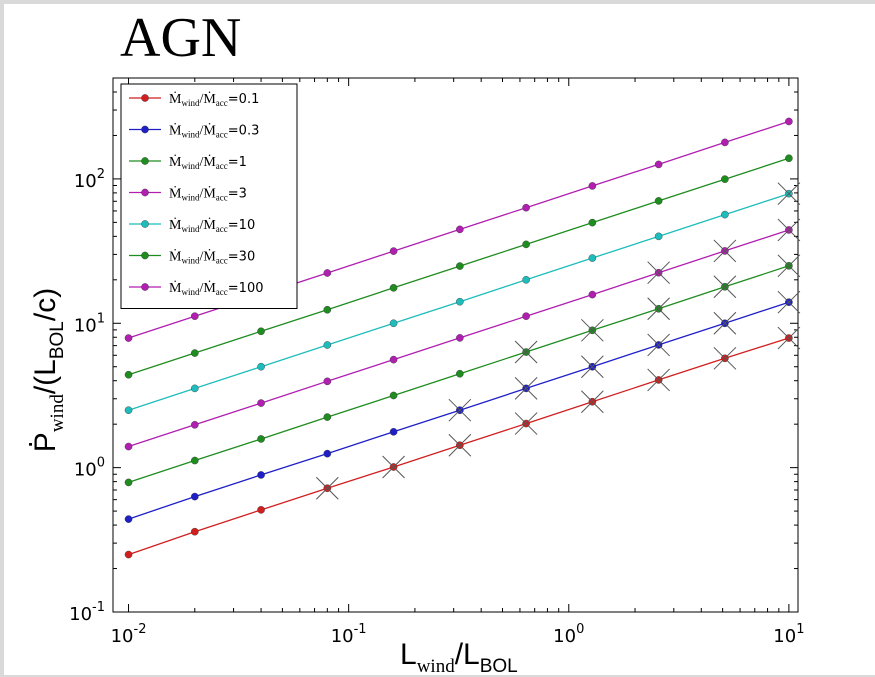 The height and width of the screenshot is (677, 875). What do you see at coordinates (244, 99) in the screenshot?
I see `legend-label-part: =0.1` at bounding box center [244, 99].